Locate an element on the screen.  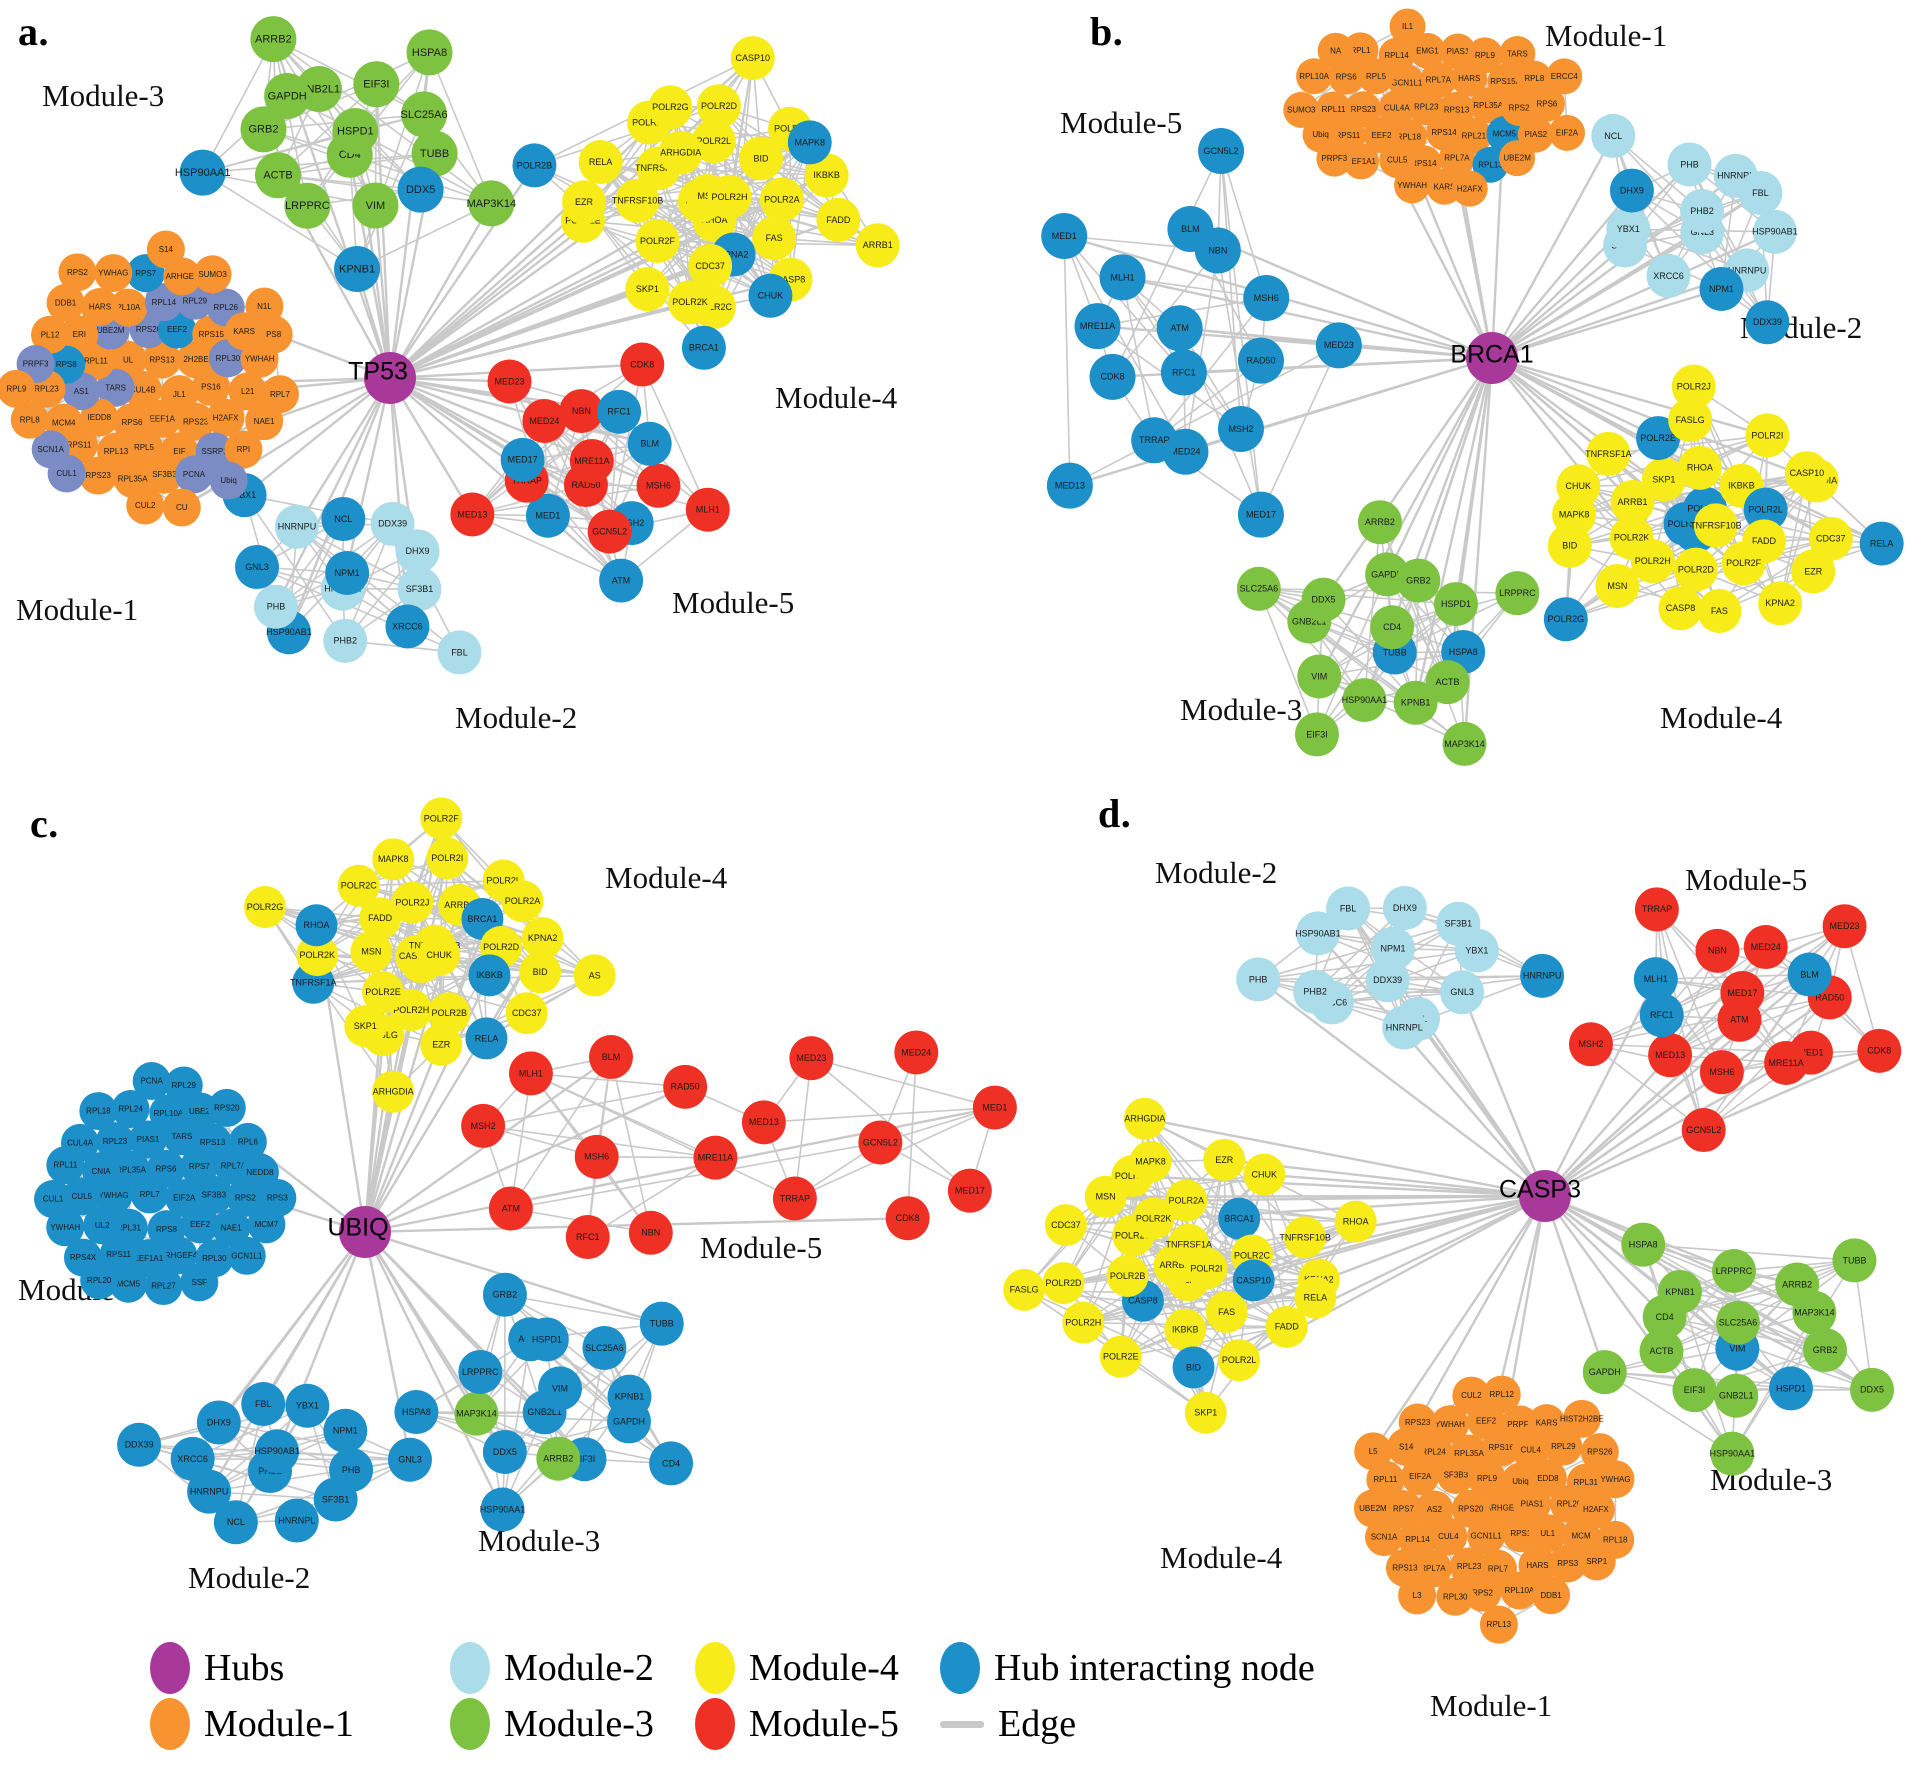
network-node: NA is located at coordinates (1335, 50).